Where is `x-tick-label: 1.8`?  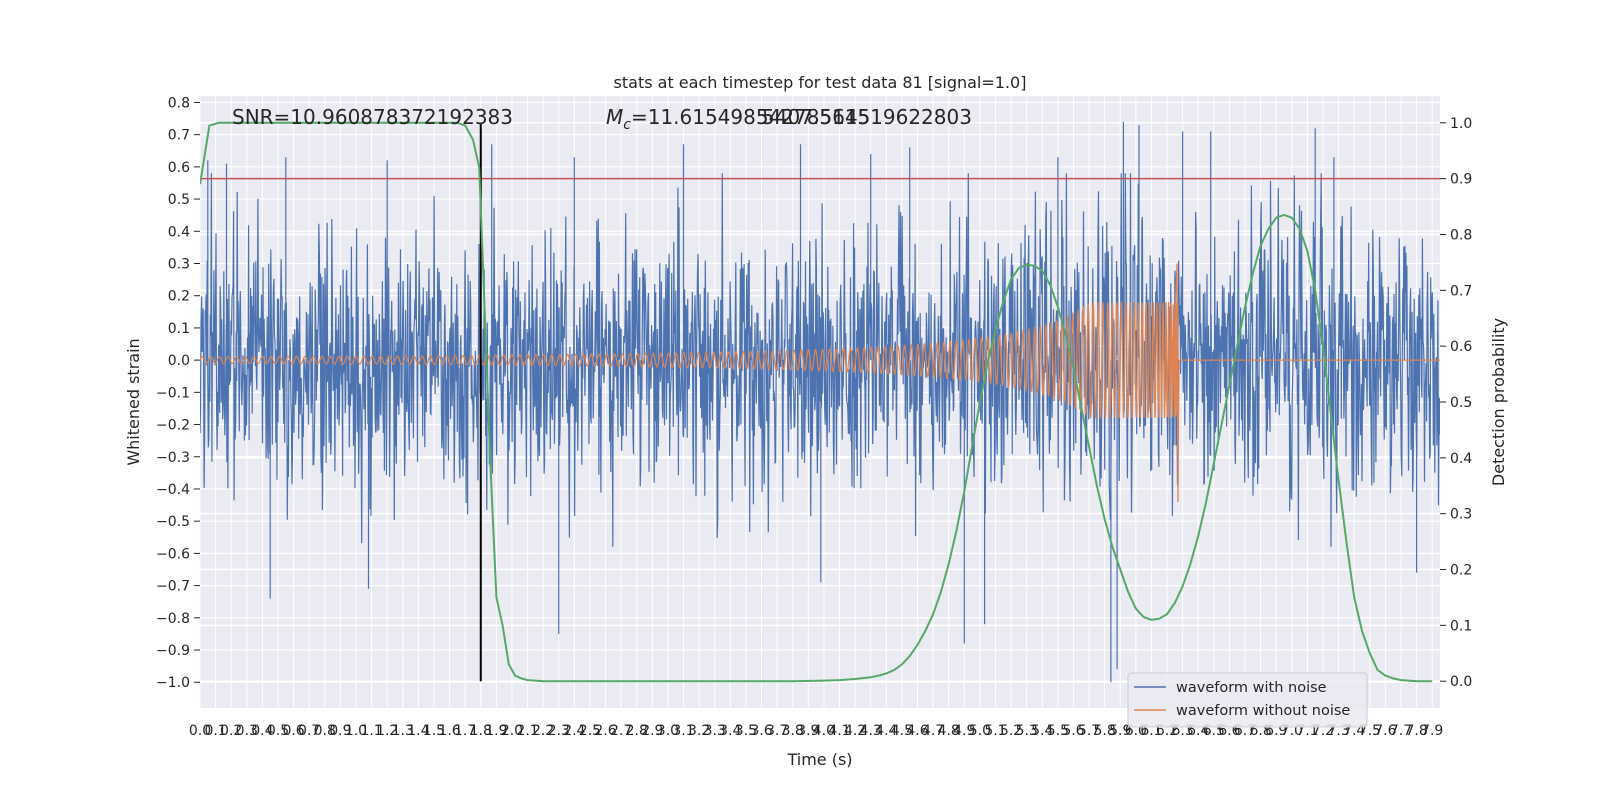 x-tick-label: 1.8 is located at coordinates (481, 731).